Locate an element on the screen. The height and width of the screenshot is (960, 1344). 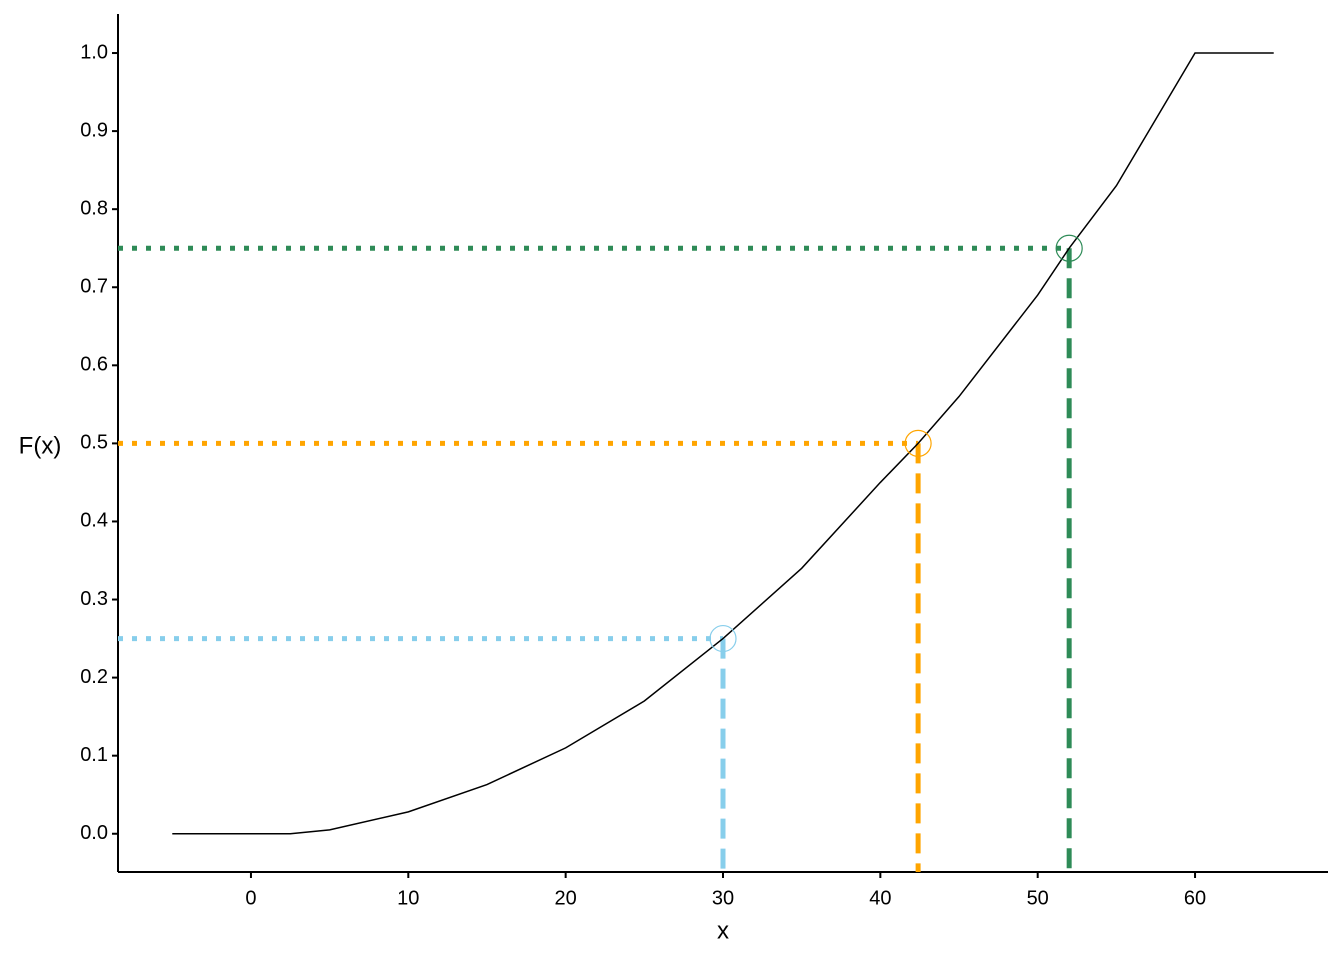
x-tick-label: 50 is located at coordinates (1038, 898).